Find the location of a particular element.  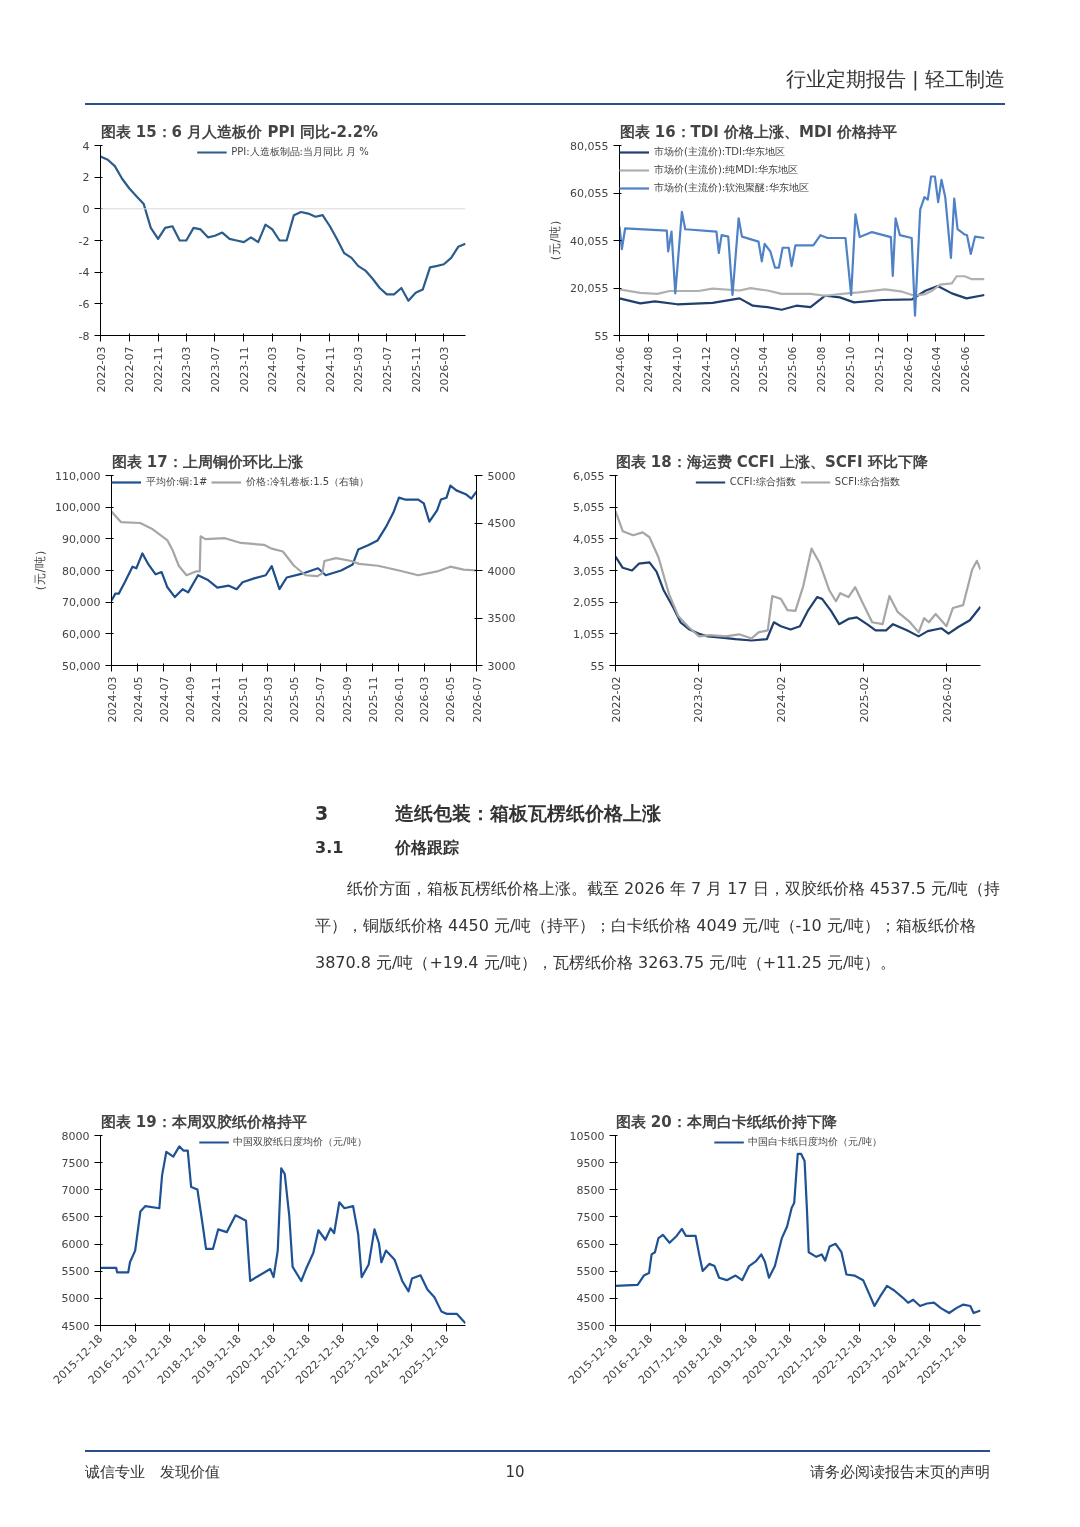

x-tick-label: 2023-11 is located at coordinates (244, 369).